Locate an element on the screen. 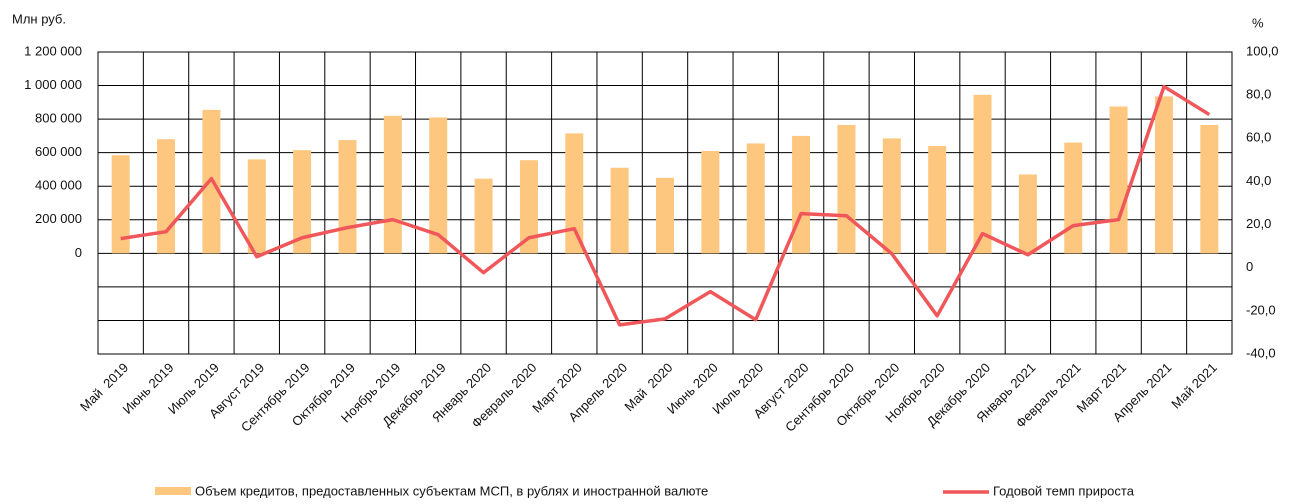  y2-tick-label: 60,0 is located at coordinates (1258, 137).